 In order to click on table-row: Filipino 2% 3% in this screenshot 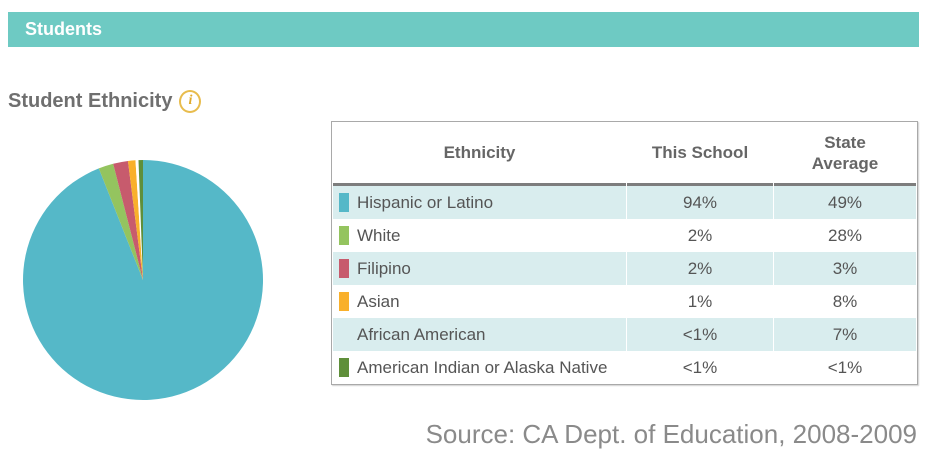, I will do `click(624, 268)`.